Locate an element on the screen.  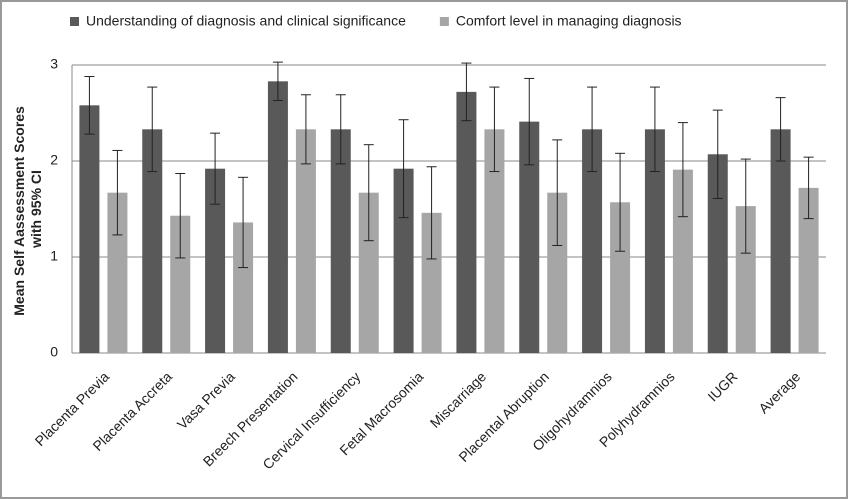
y-tick-label: 0 is located at coordinates (54, 352).